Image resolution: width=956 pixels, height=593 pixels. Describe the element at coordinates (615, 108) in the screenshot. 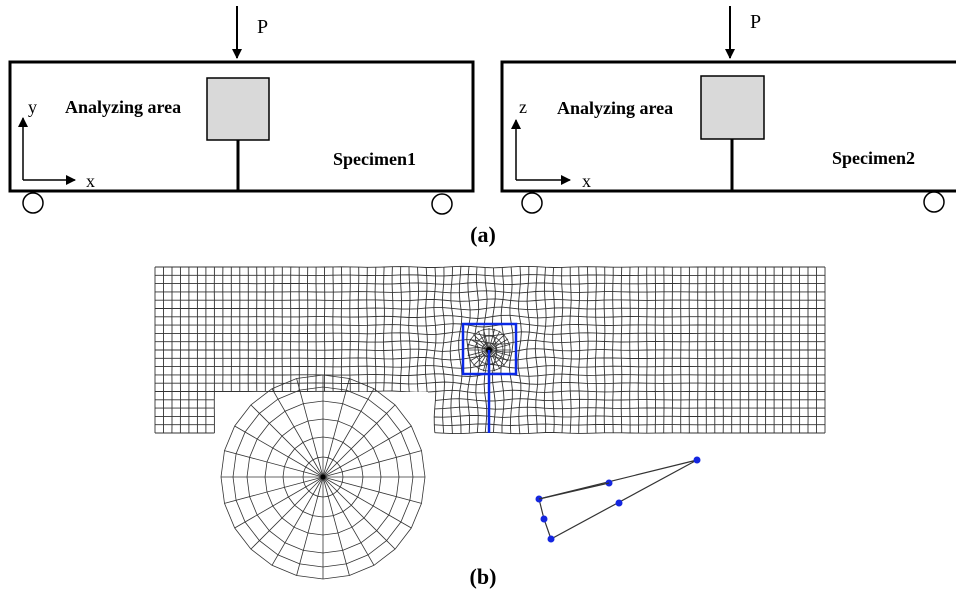

I see `specimen2-area-label: Analyzing area` at that location.